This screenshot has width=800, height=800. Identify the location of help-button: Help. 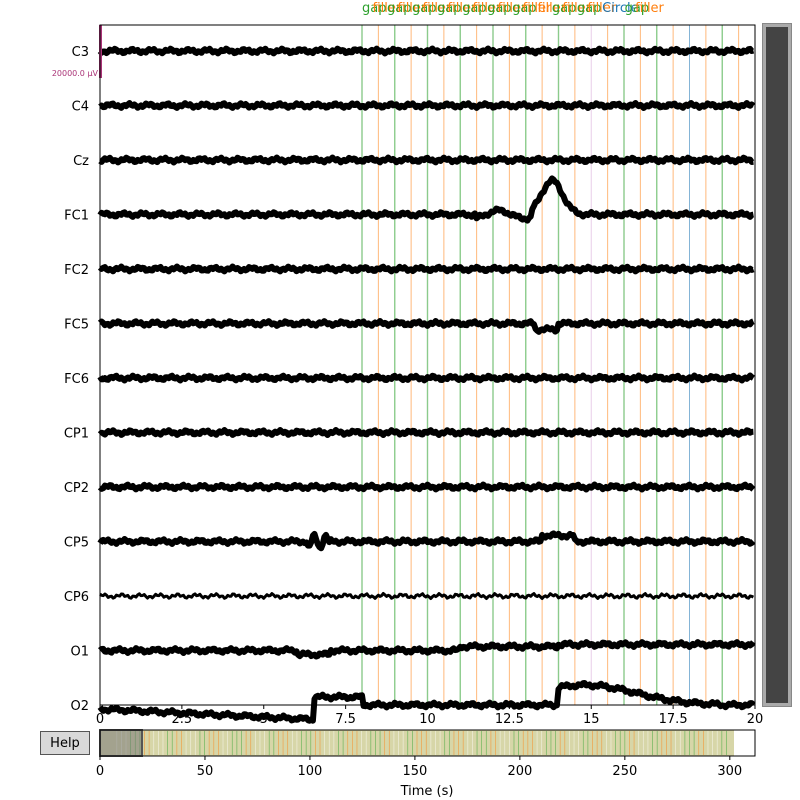
(65, 743).